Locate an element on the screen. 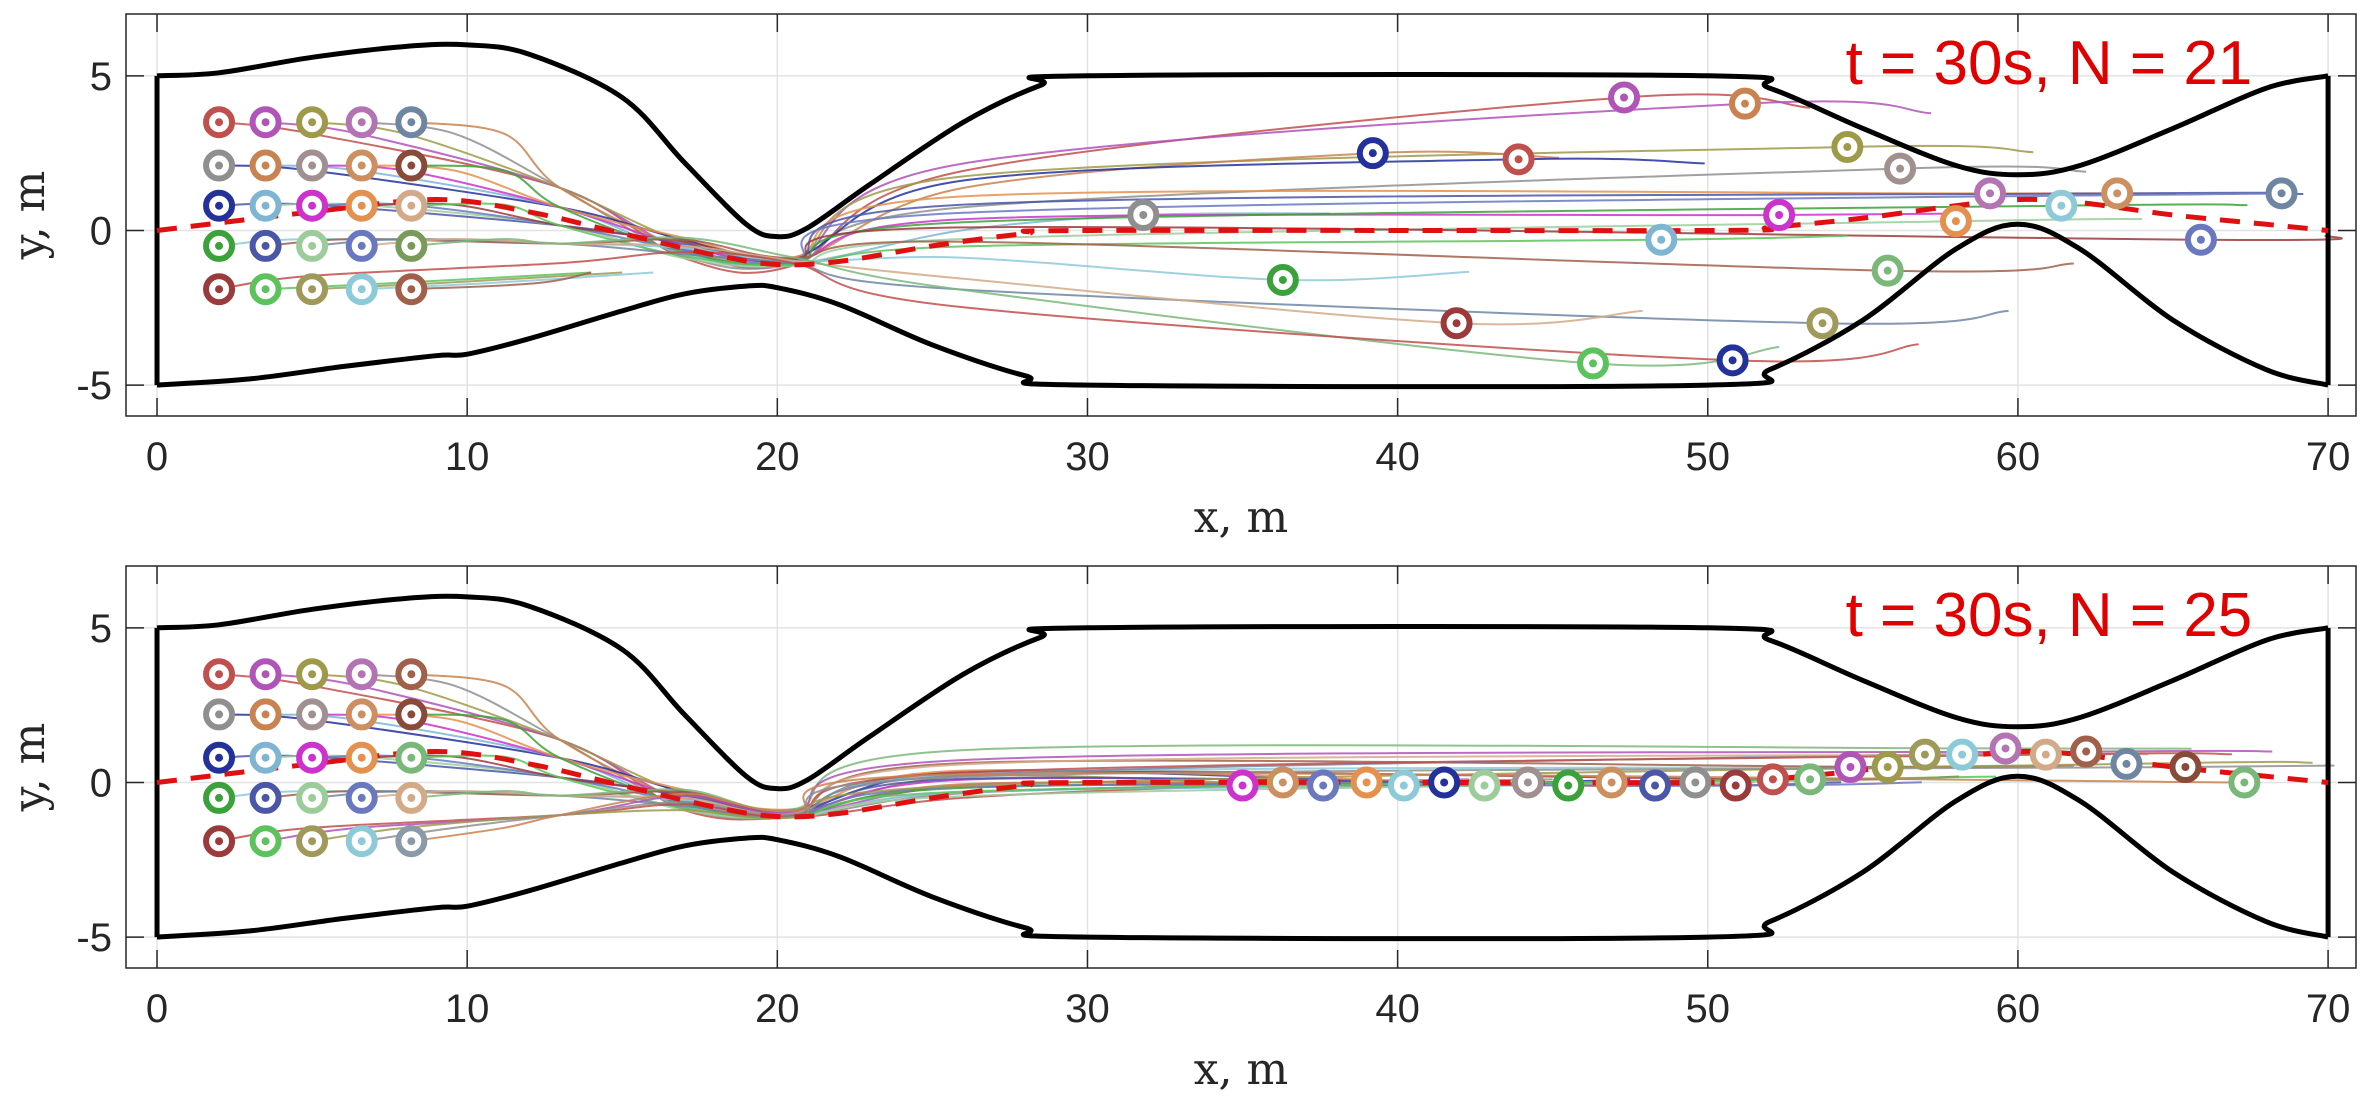 The image size is (2368, 1104). y-tick-label: -5 is located at coordinates (94, 386).